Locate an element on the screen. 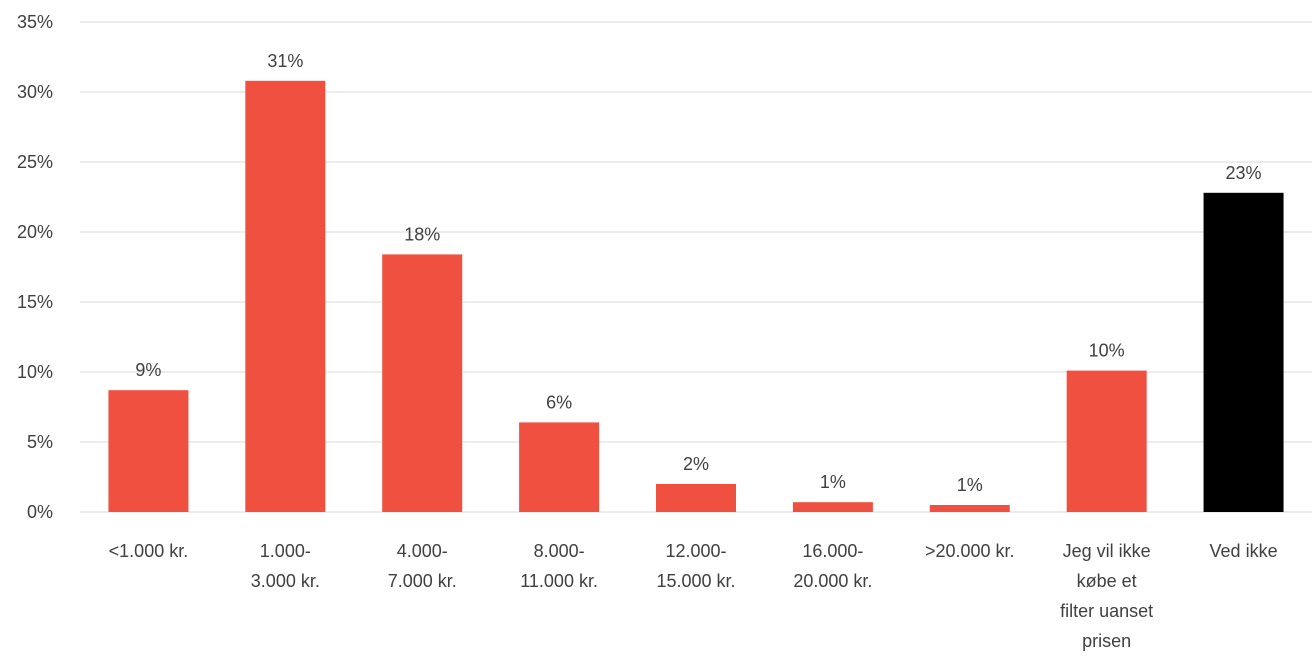  category-label: 8.000-11.000 kr. is located at coordinates (559, 566).